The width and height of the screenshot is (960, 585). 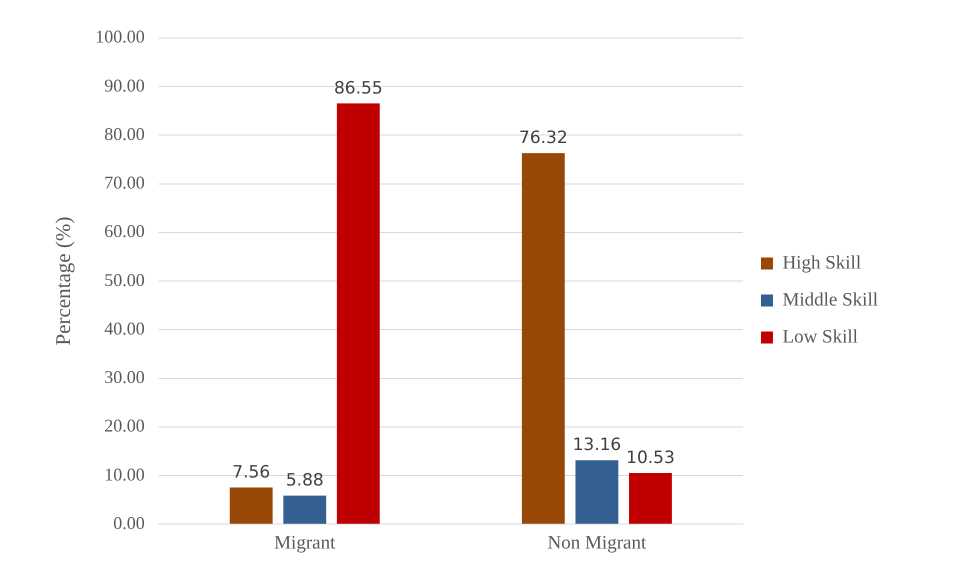 What do you see at coordinates (822, 263) in the screenshot?
I see `legend-label: High Skill` at bounding box center [822, 263].